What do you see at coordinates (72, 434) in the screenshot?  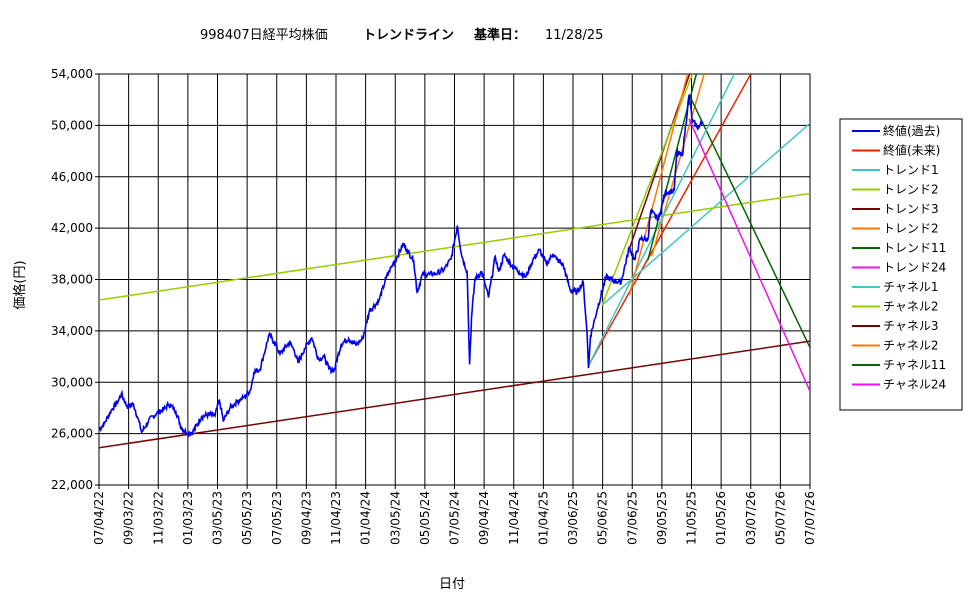 I see `y-tick-label: 26,000` at bounding box center [72, 434].